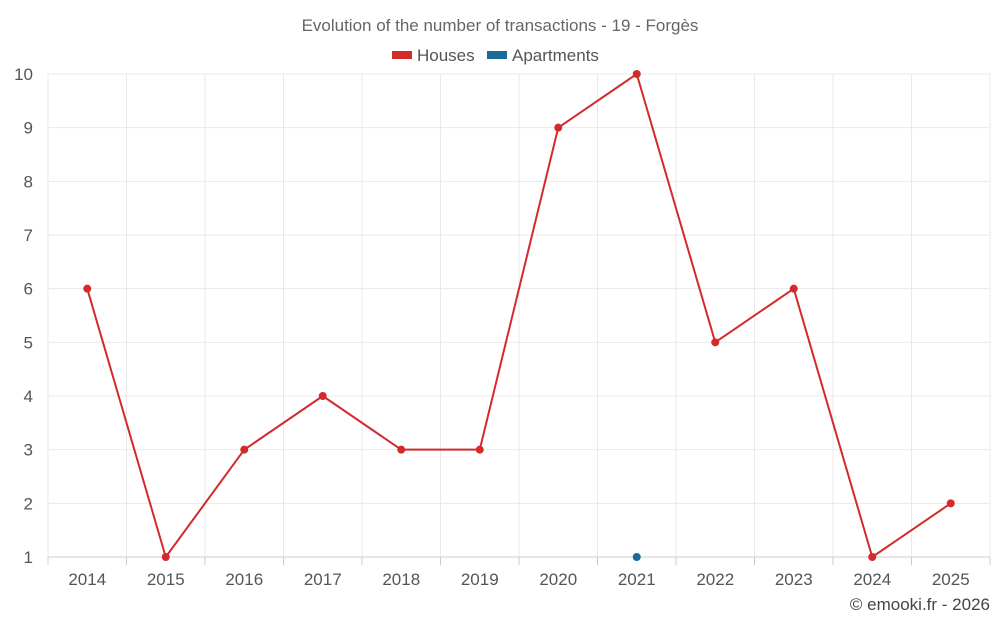 The image size is (1000, 625). I want to click on y-tick-label: 9, so click(28, 128).